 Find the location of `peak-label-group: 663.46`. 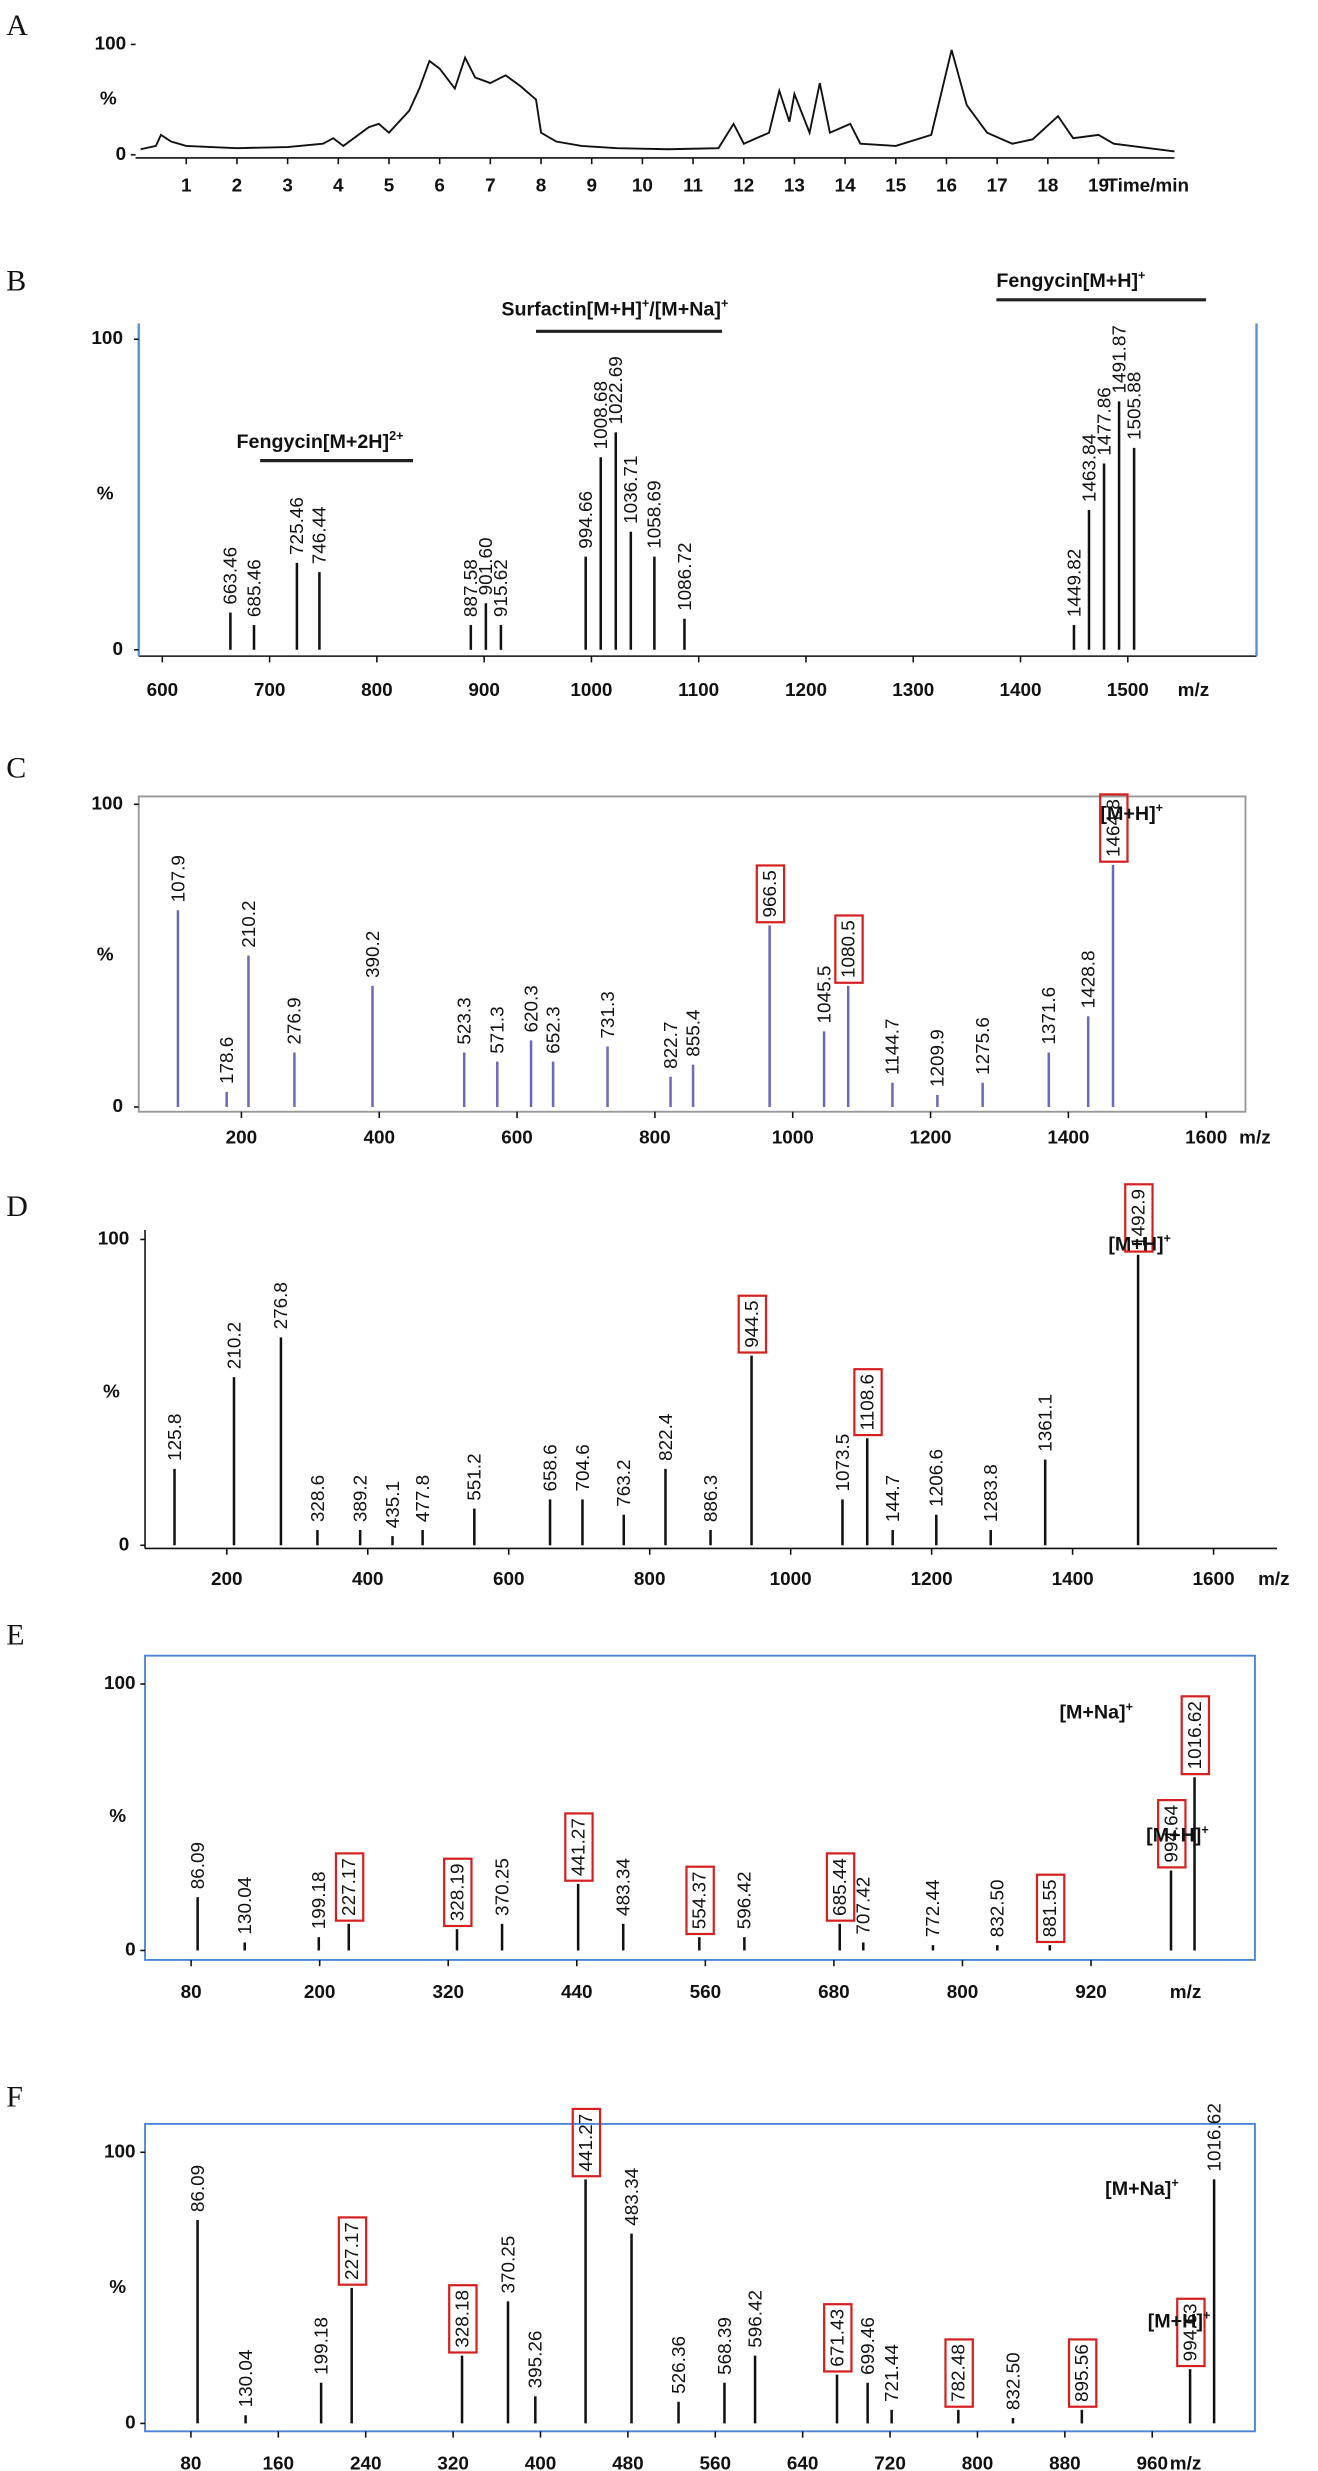

peak-label-group: 663.46 is located at coordinates (231, 576).